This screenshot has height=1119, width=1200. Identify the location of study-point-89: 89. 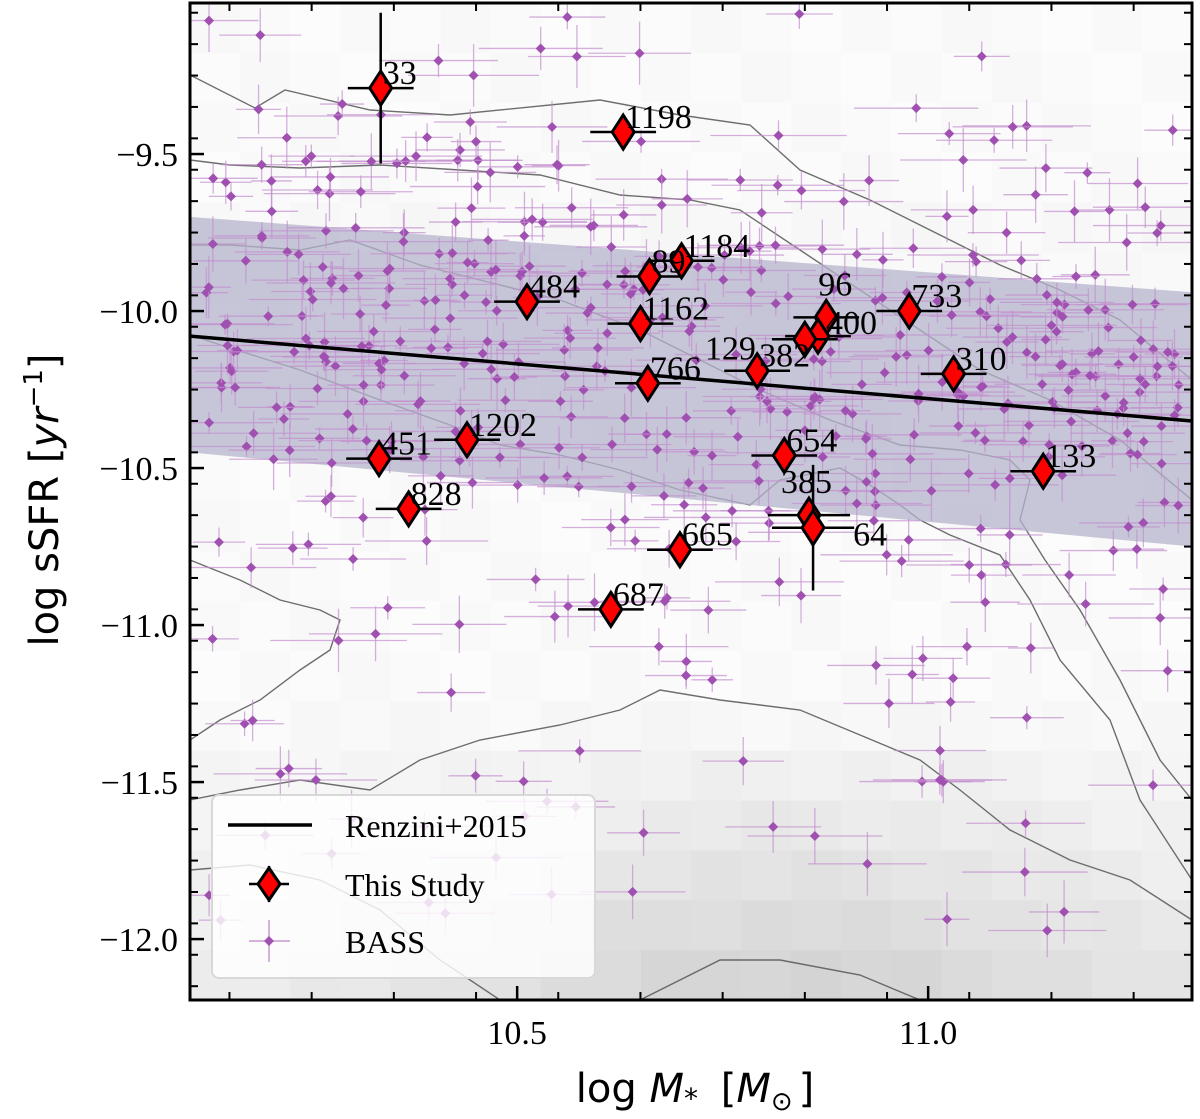
(650, 270).